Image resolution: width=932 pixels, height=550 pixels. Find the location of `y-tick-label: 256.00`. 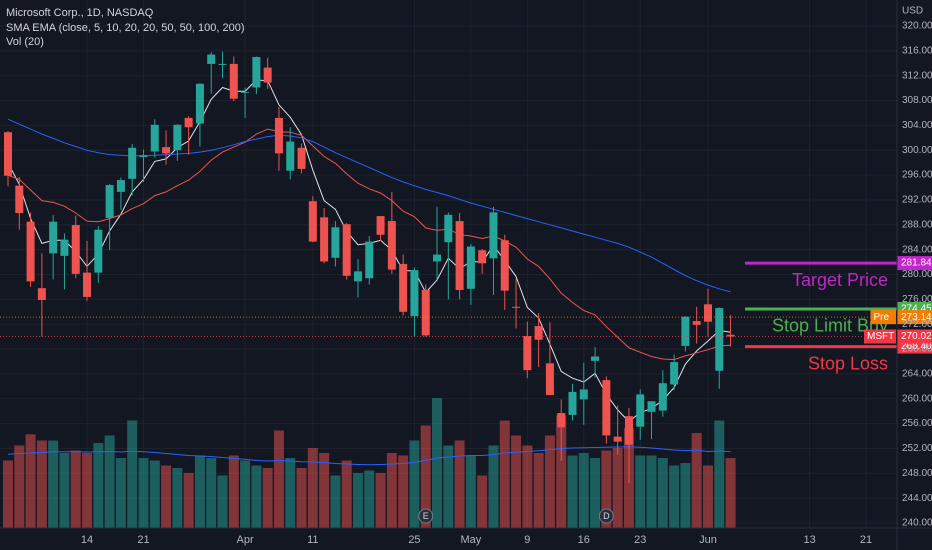

y-tick-label: 256.00 is located at coordinates (917, 423).